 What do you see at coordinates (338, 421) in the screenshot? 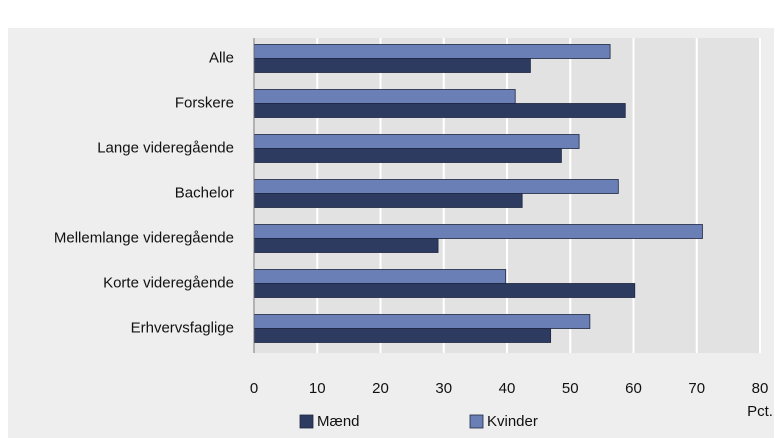
I see `legend-label: Mænd` at bounding box center [338, 421].